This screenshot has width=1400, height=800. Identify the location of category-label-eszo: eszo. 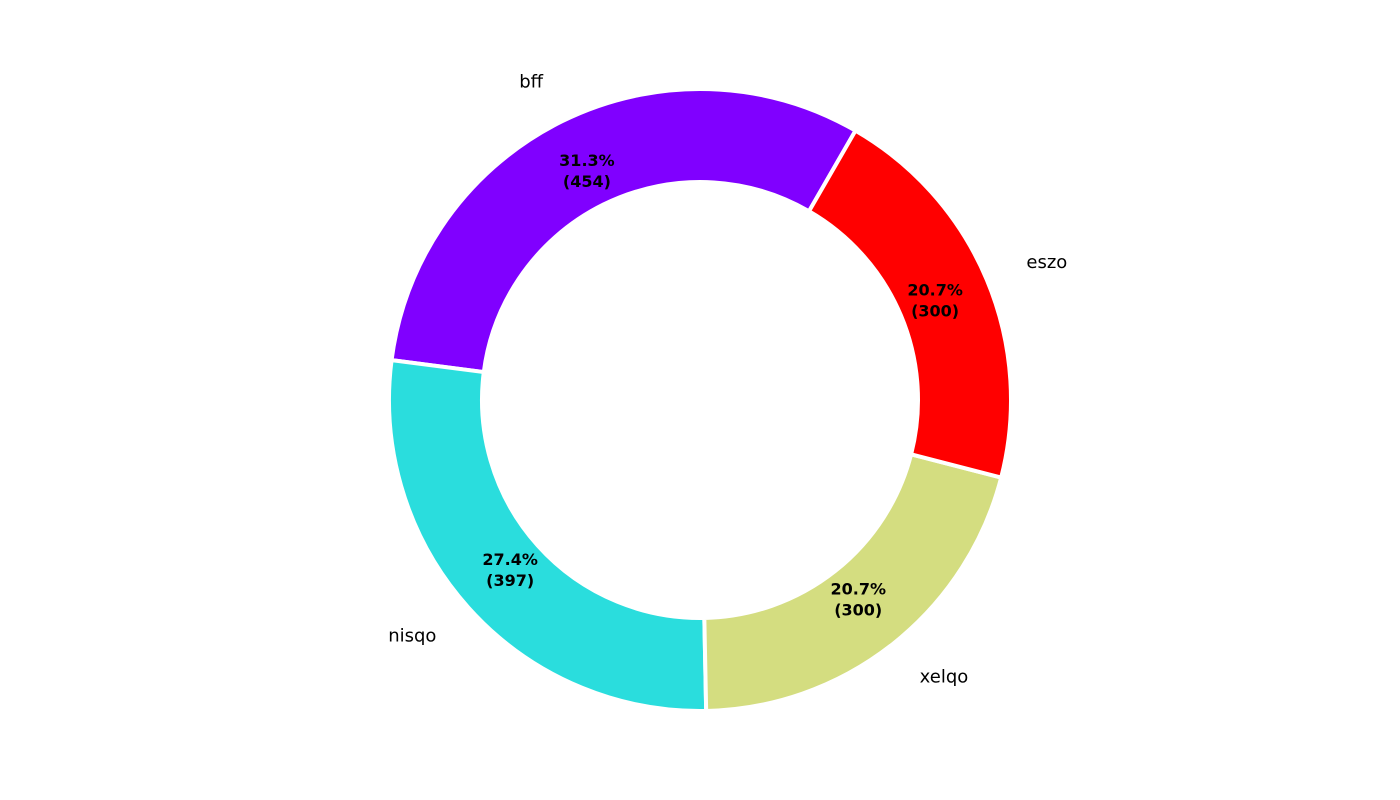
(1046, 262).